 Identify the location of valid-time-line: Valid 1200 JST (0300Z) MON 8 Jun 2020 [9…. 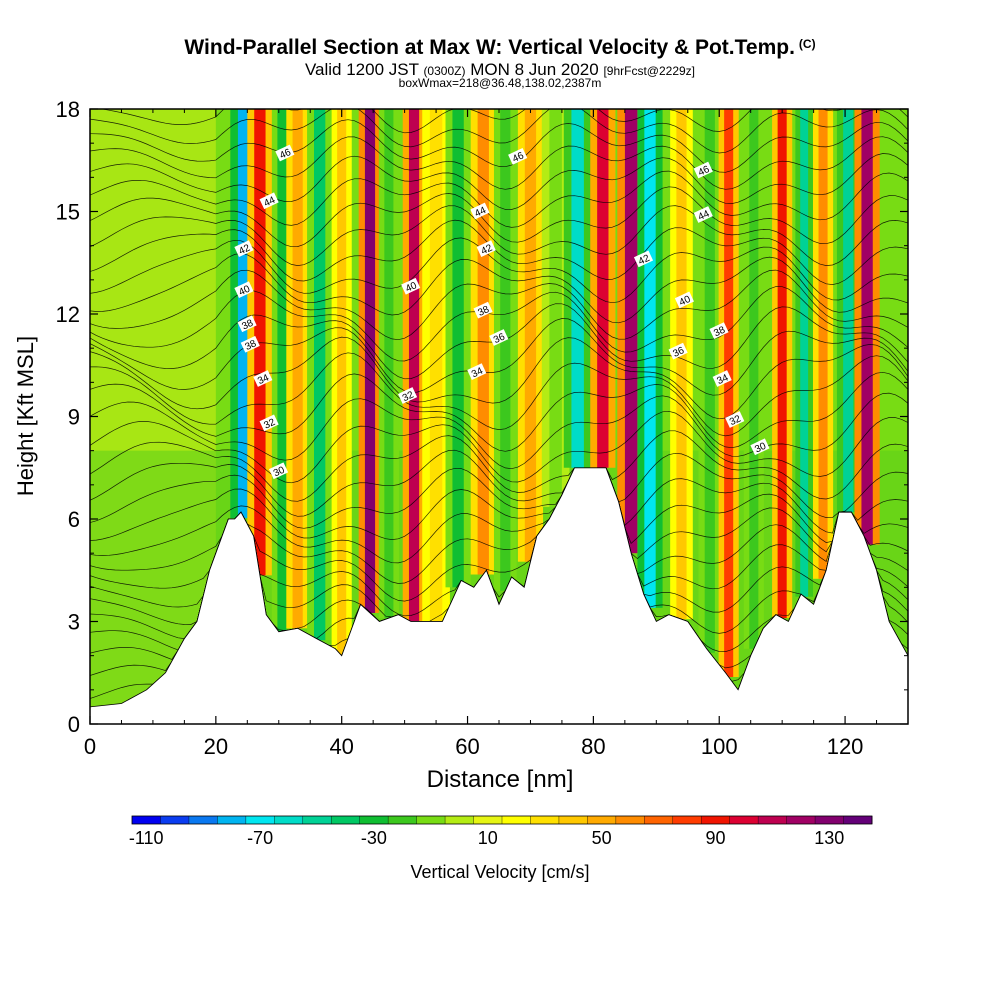
(500, 70).